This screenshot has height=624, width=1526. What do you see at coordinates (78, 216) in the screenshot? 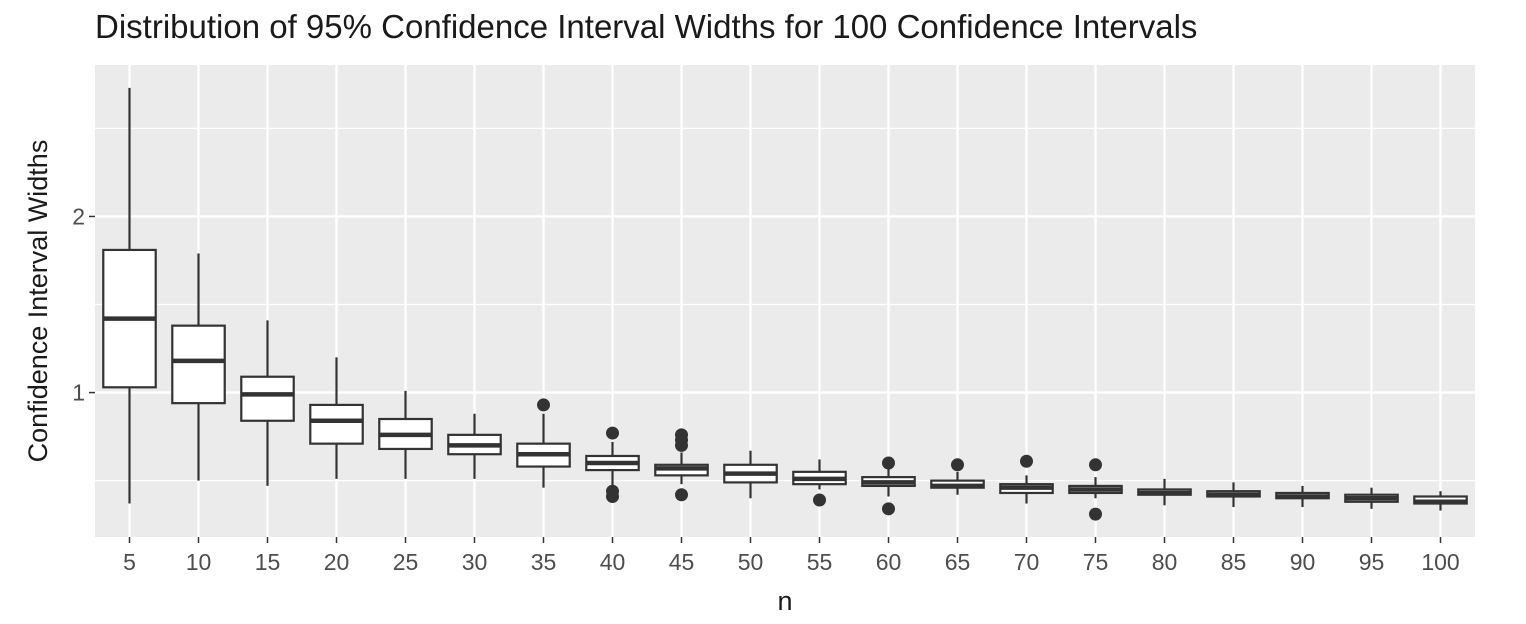
I see `y-tick-label: 2` at bounding box center [78, 216].